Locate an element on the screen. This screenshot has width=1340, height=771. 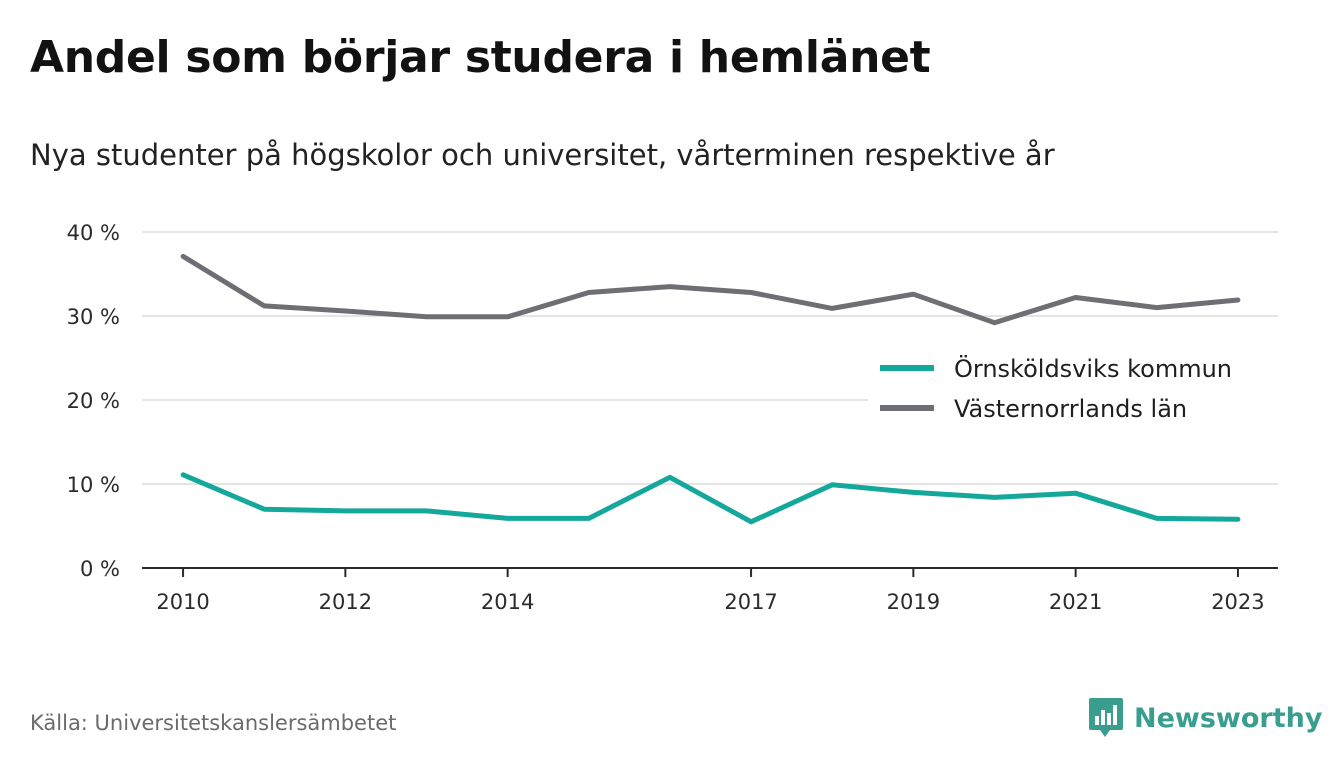
x-tick-label: 2012 is located at coordinates (345, 602).